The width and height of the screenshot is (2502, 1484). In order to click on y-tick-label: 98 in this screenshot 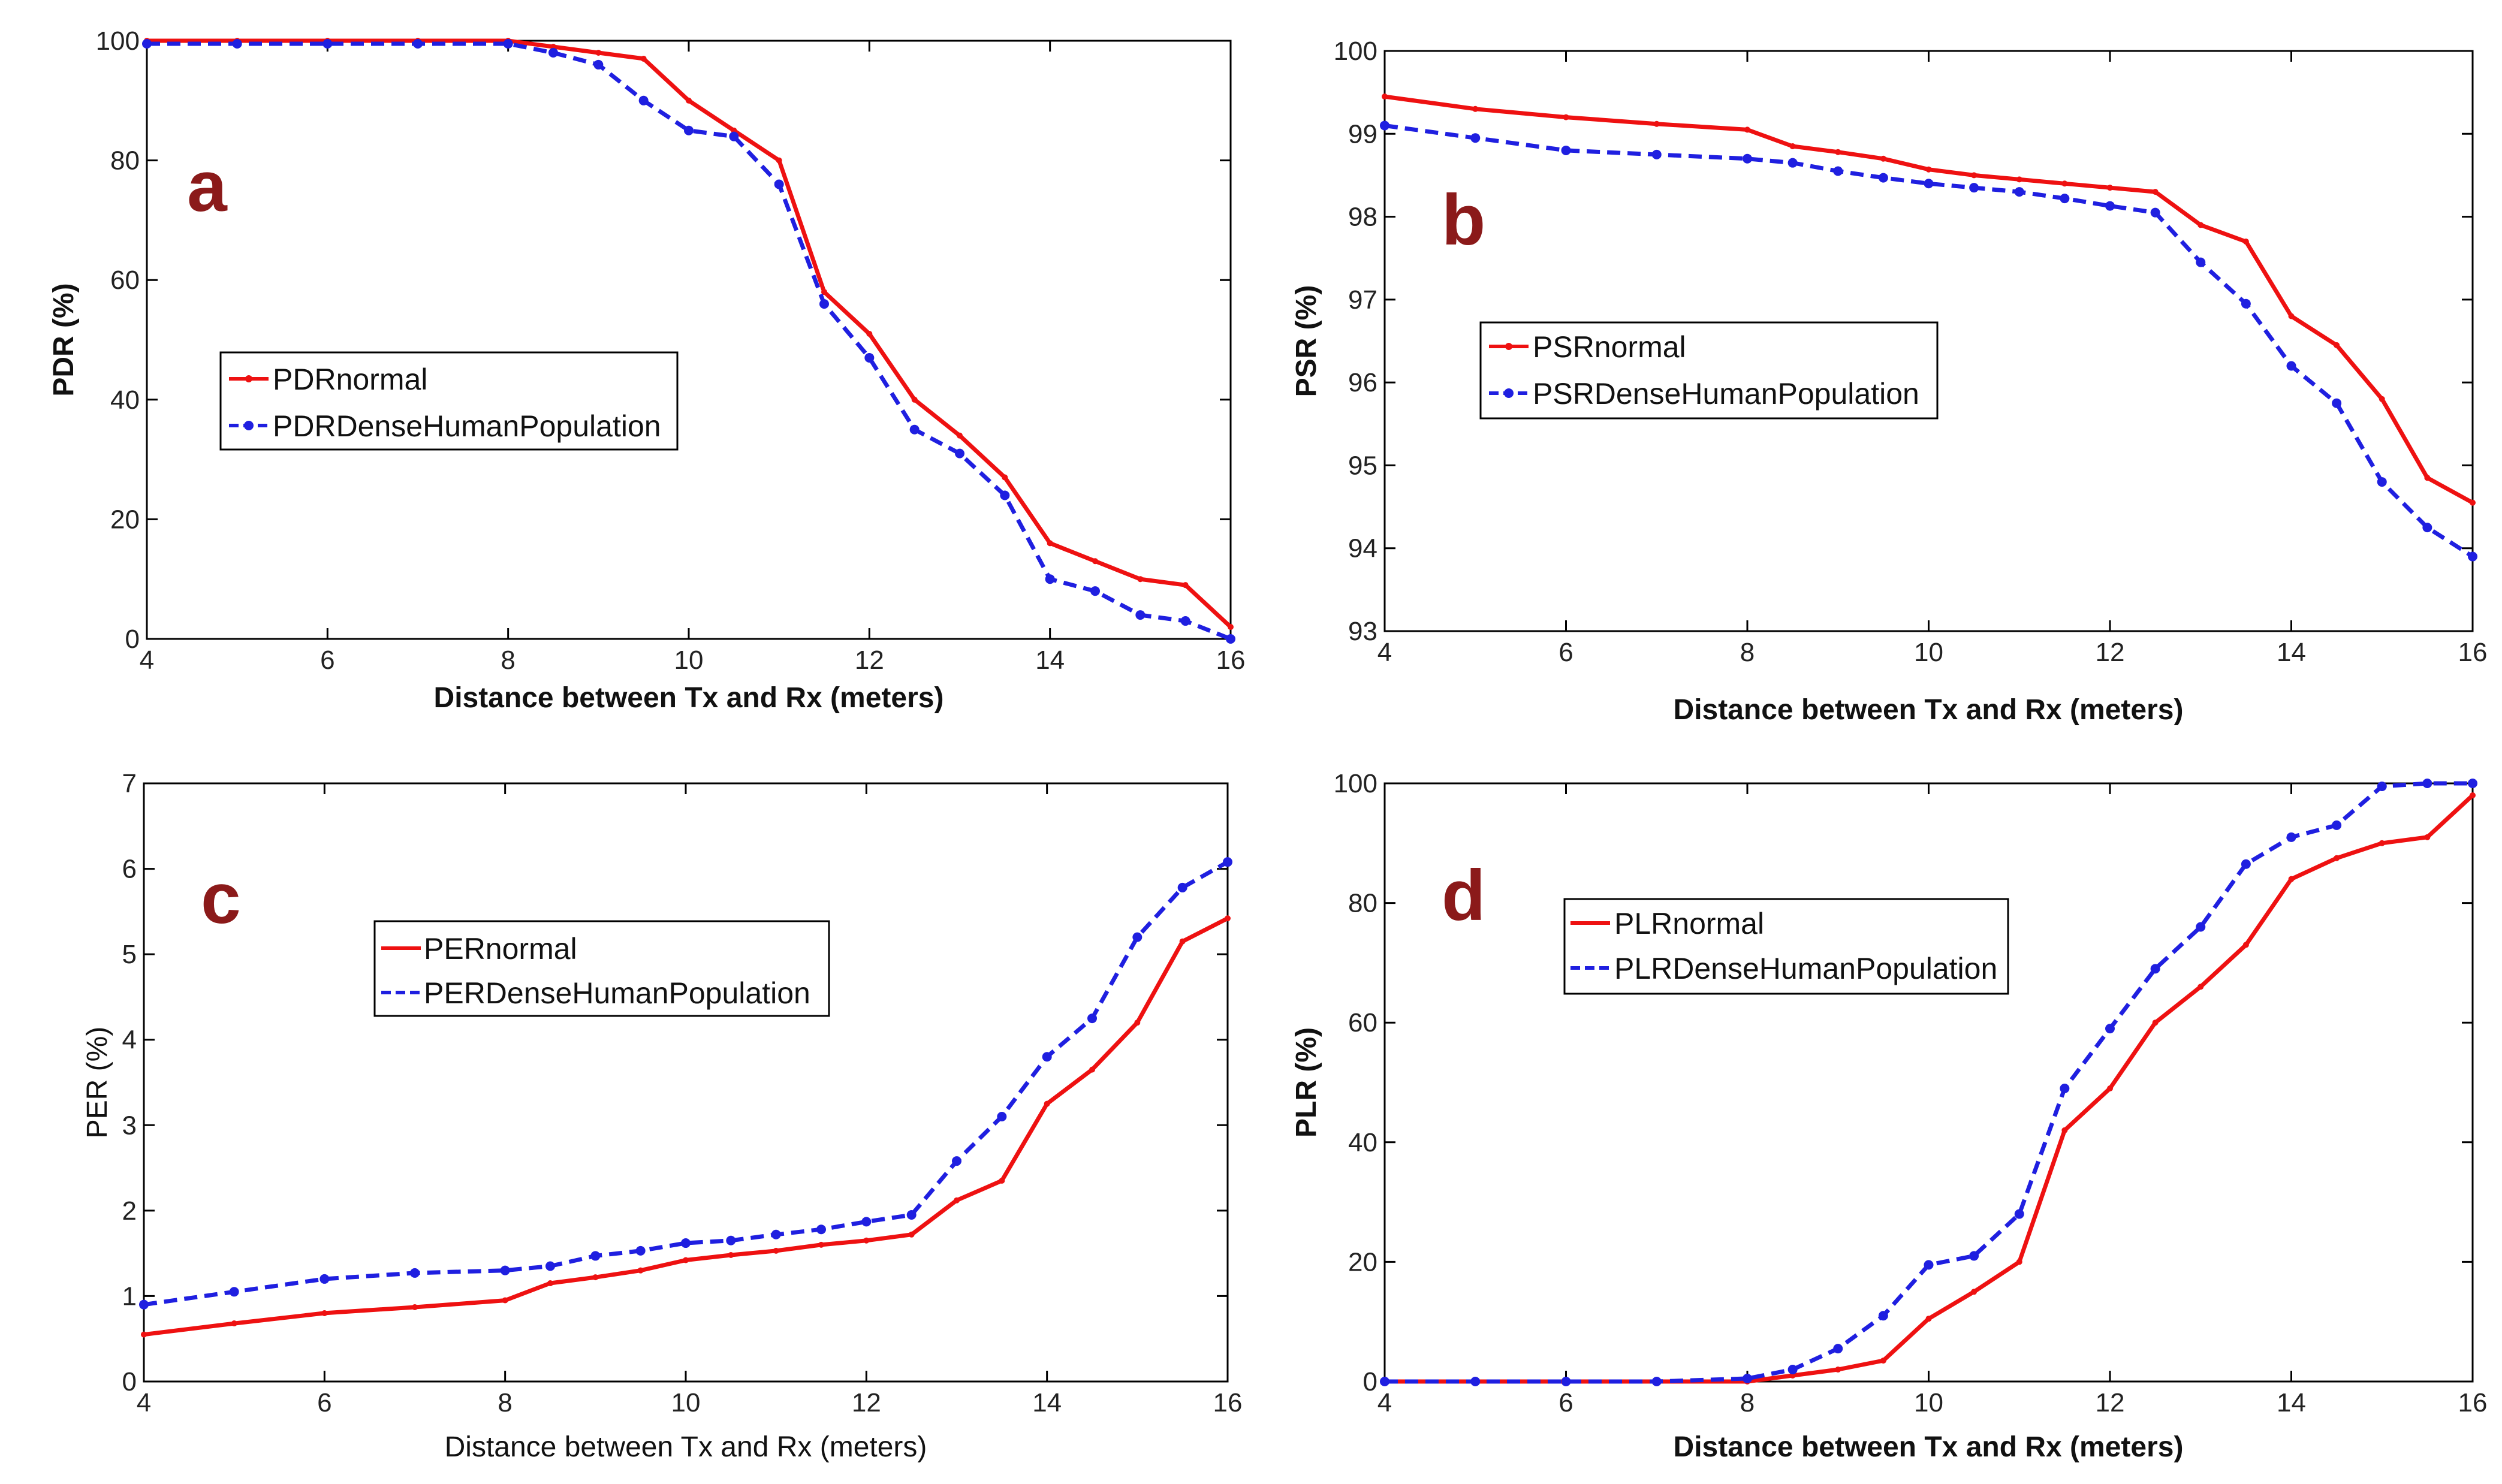, I will do `click(1362, 218)`.